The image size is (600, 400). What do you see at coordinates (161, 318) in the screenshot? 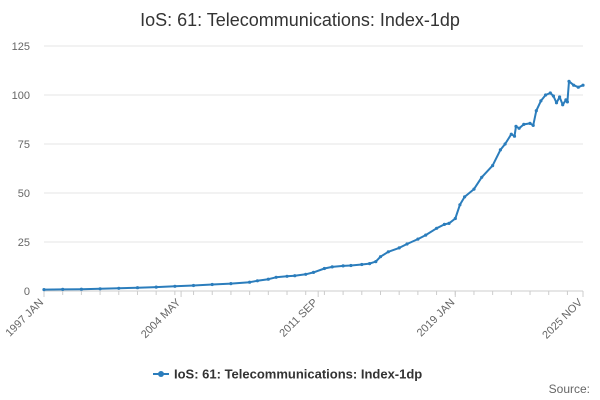
I see `x-tick-label: 2004 MAY` at bounding box center [161, 318].